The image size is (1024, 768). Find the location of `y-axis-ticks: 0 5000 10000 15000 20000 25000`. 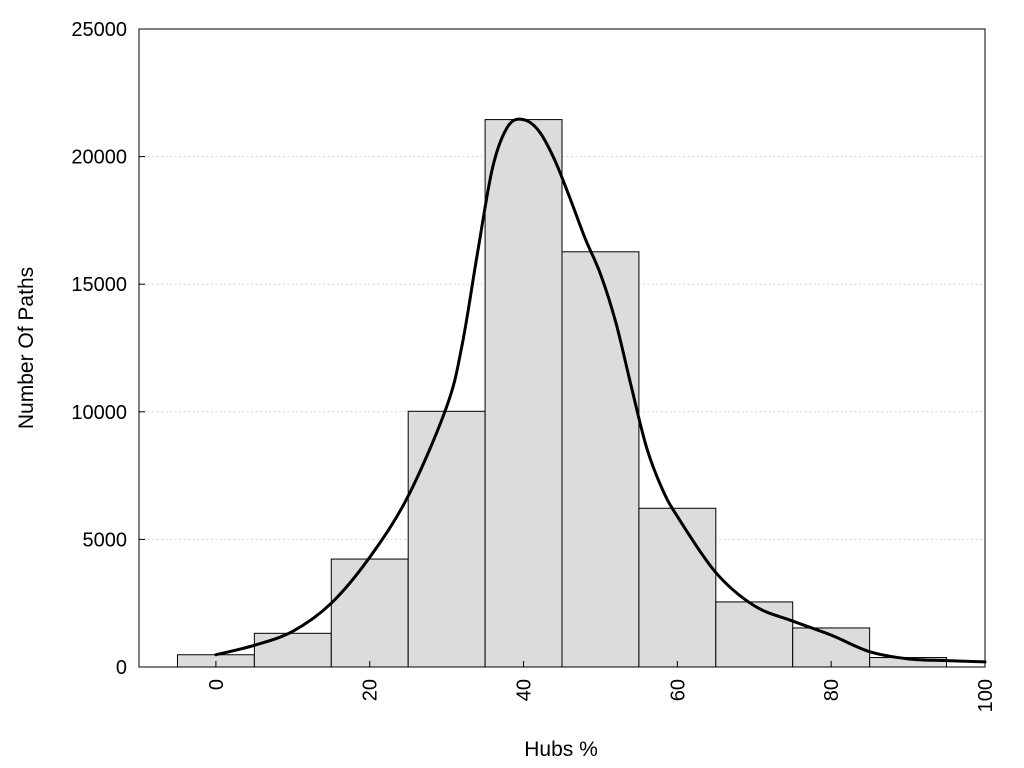

y-axis-ticks: 0 5000 10000 15000 20000 25000 is located at coordinates (108, 349).